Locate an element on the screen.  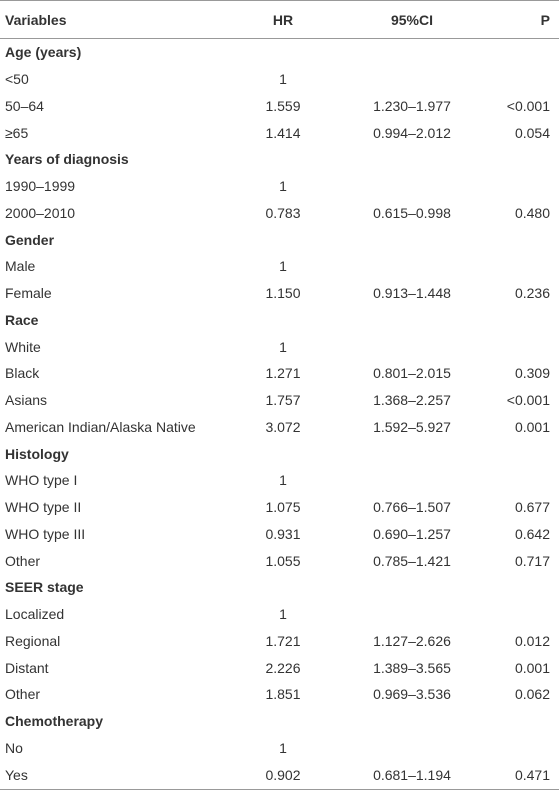
cell: 0.480 is located at coordinates (532, 212).